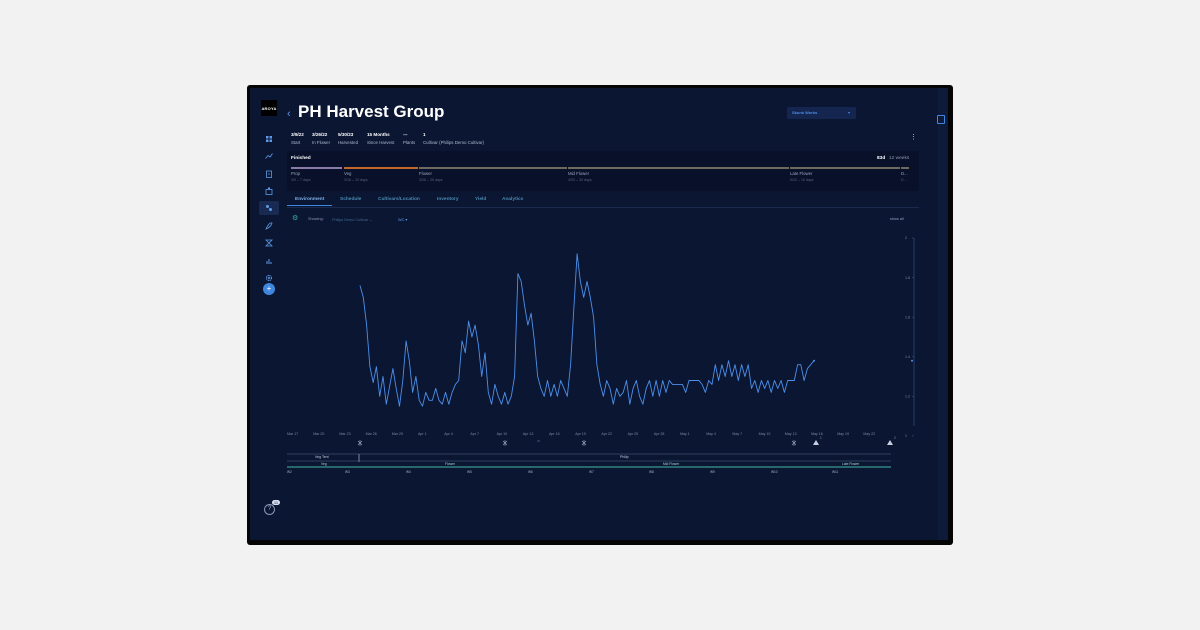 This screenshot has height=630, width=1200. Describe the element at coordinates (897, 219) in the screenshot. I see `show-all-link: show all` at that location.